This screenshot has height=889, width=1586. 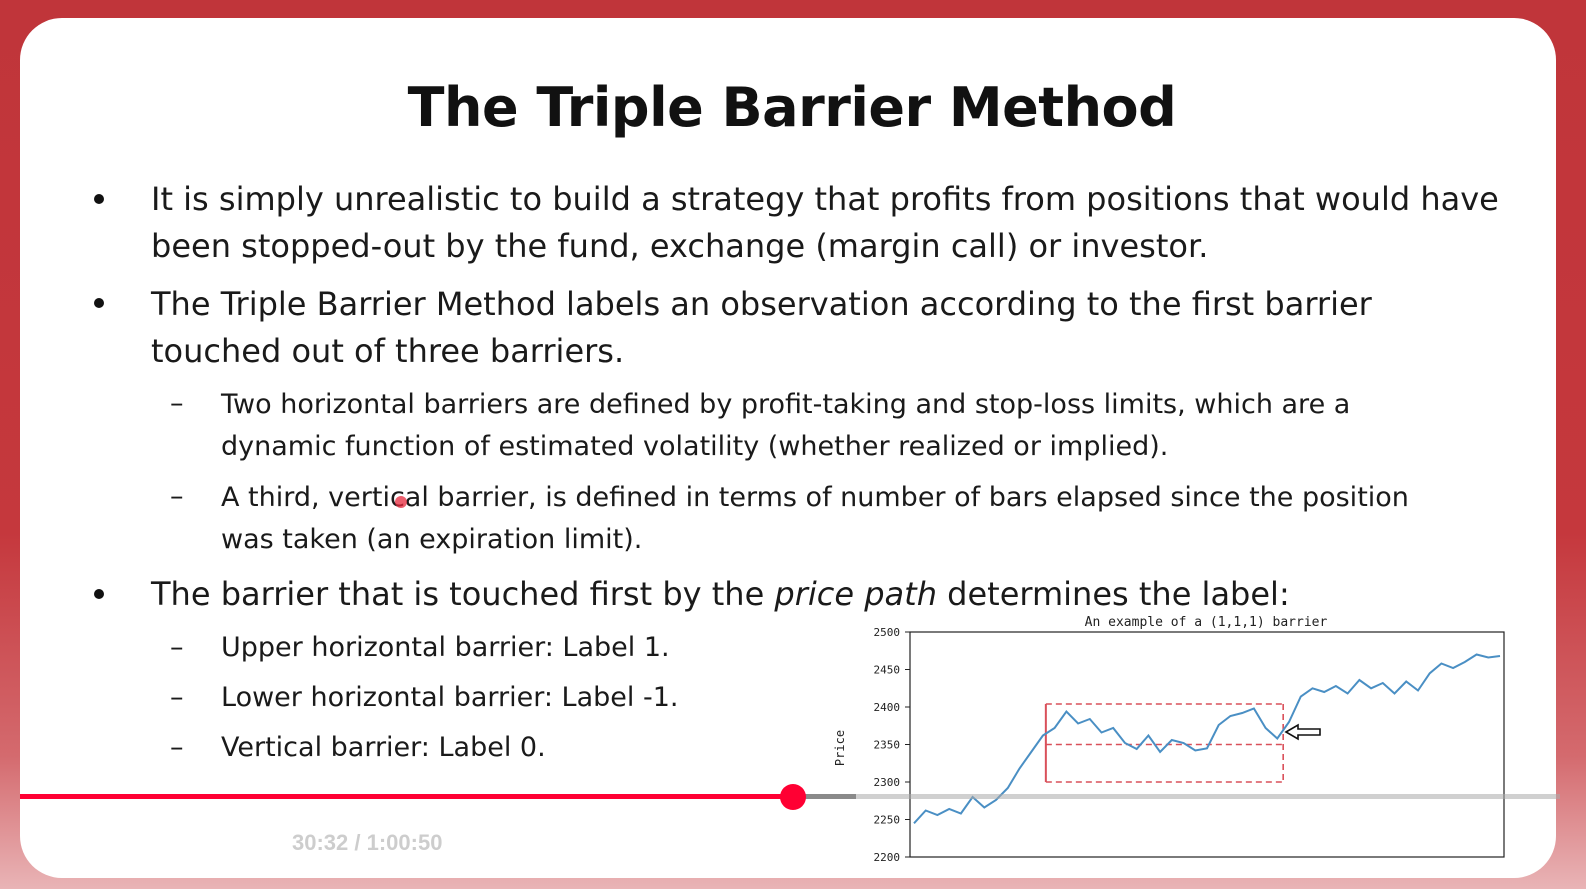 What do you see at coordinates (887, 857) in the screenshot?
I see `y-tick-label: 2200` at bounding box center [887, 857].